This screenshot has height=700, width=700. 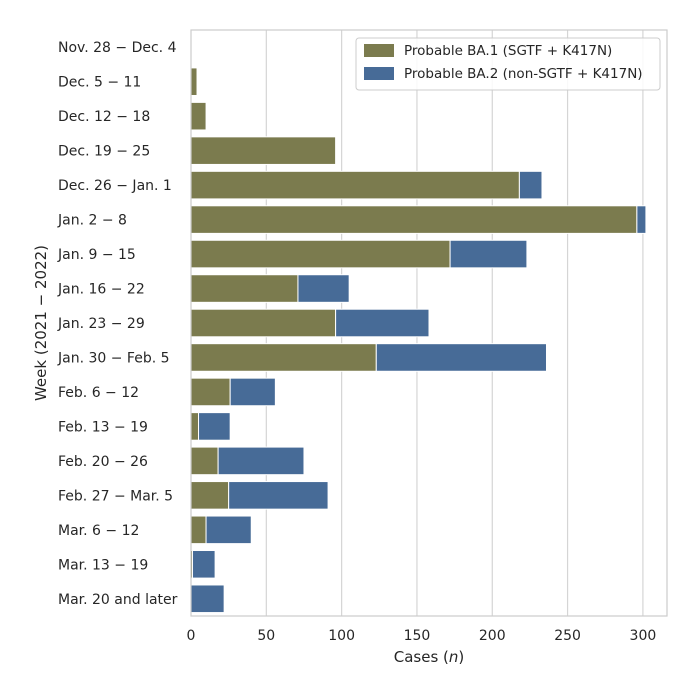 I want to click on x-axis-label: Cases (n), so click(x=429, y=657).